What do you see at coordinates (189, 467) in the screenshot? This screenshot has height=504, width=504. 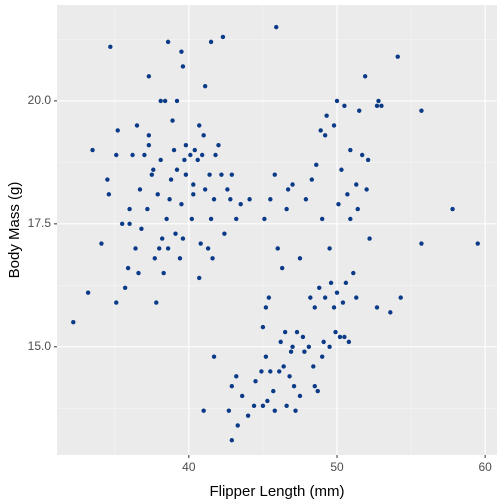 I see `x-tick-label: 40` at bounding box center [189, 467].